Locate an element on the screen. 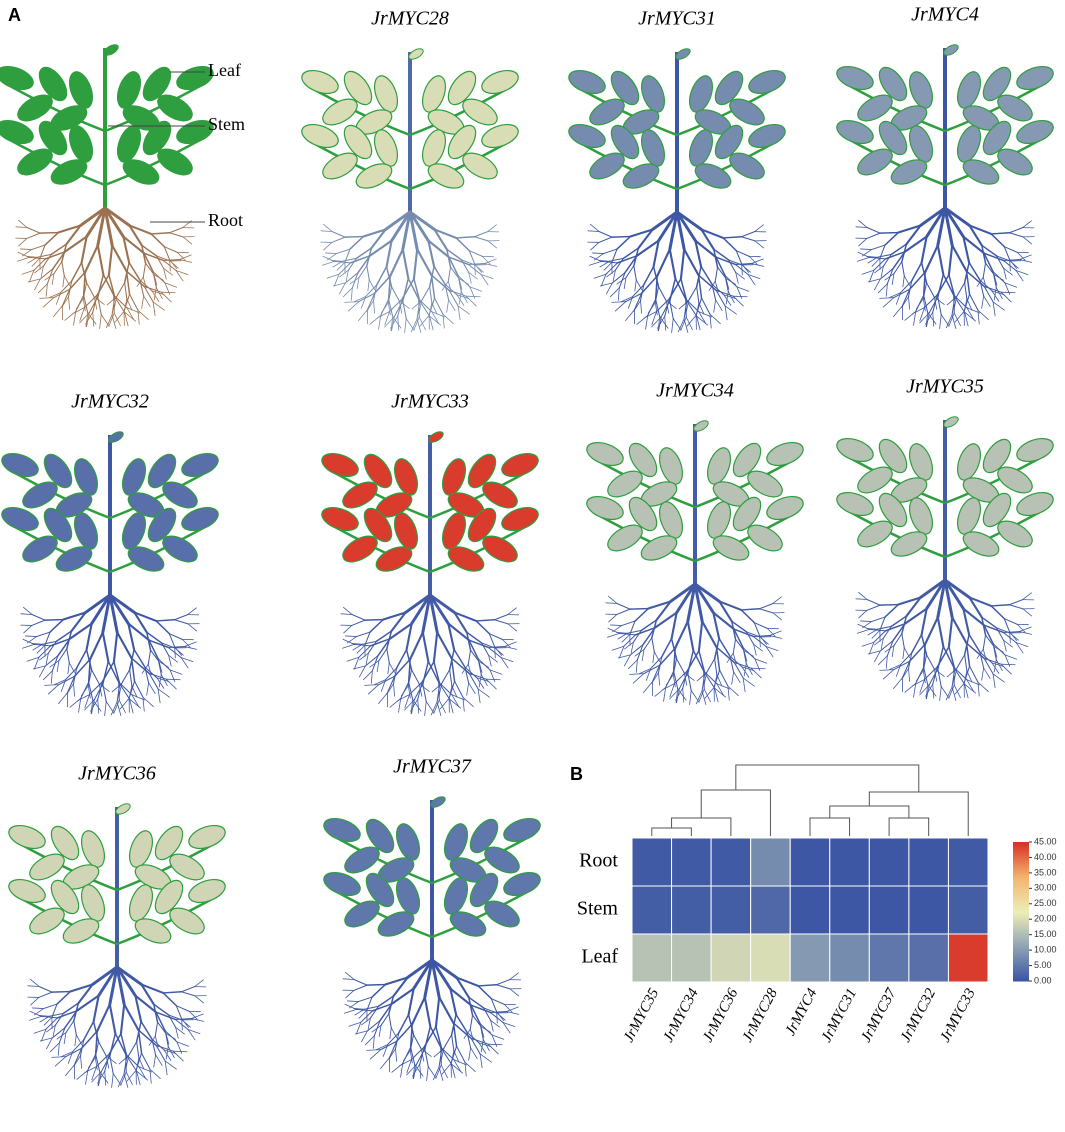 This screenshot has height=1132, width=1065. plant-title: JrMYC4 is located at coordinates (945, 15).